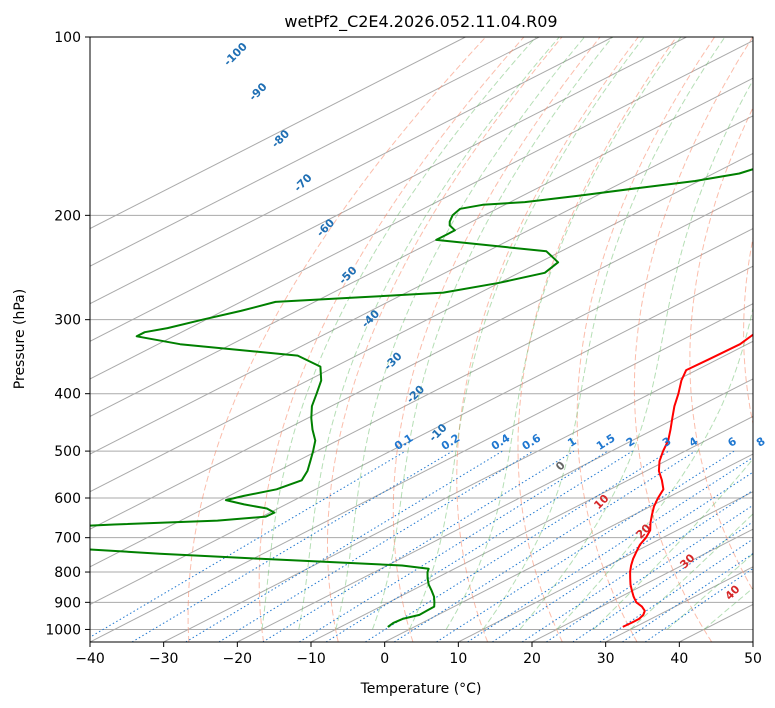 This screenshot has height=708, width=775. Describe the element at coordinates (238, 659) in the screenshot. I see `x-tick-label: −20` at that location.